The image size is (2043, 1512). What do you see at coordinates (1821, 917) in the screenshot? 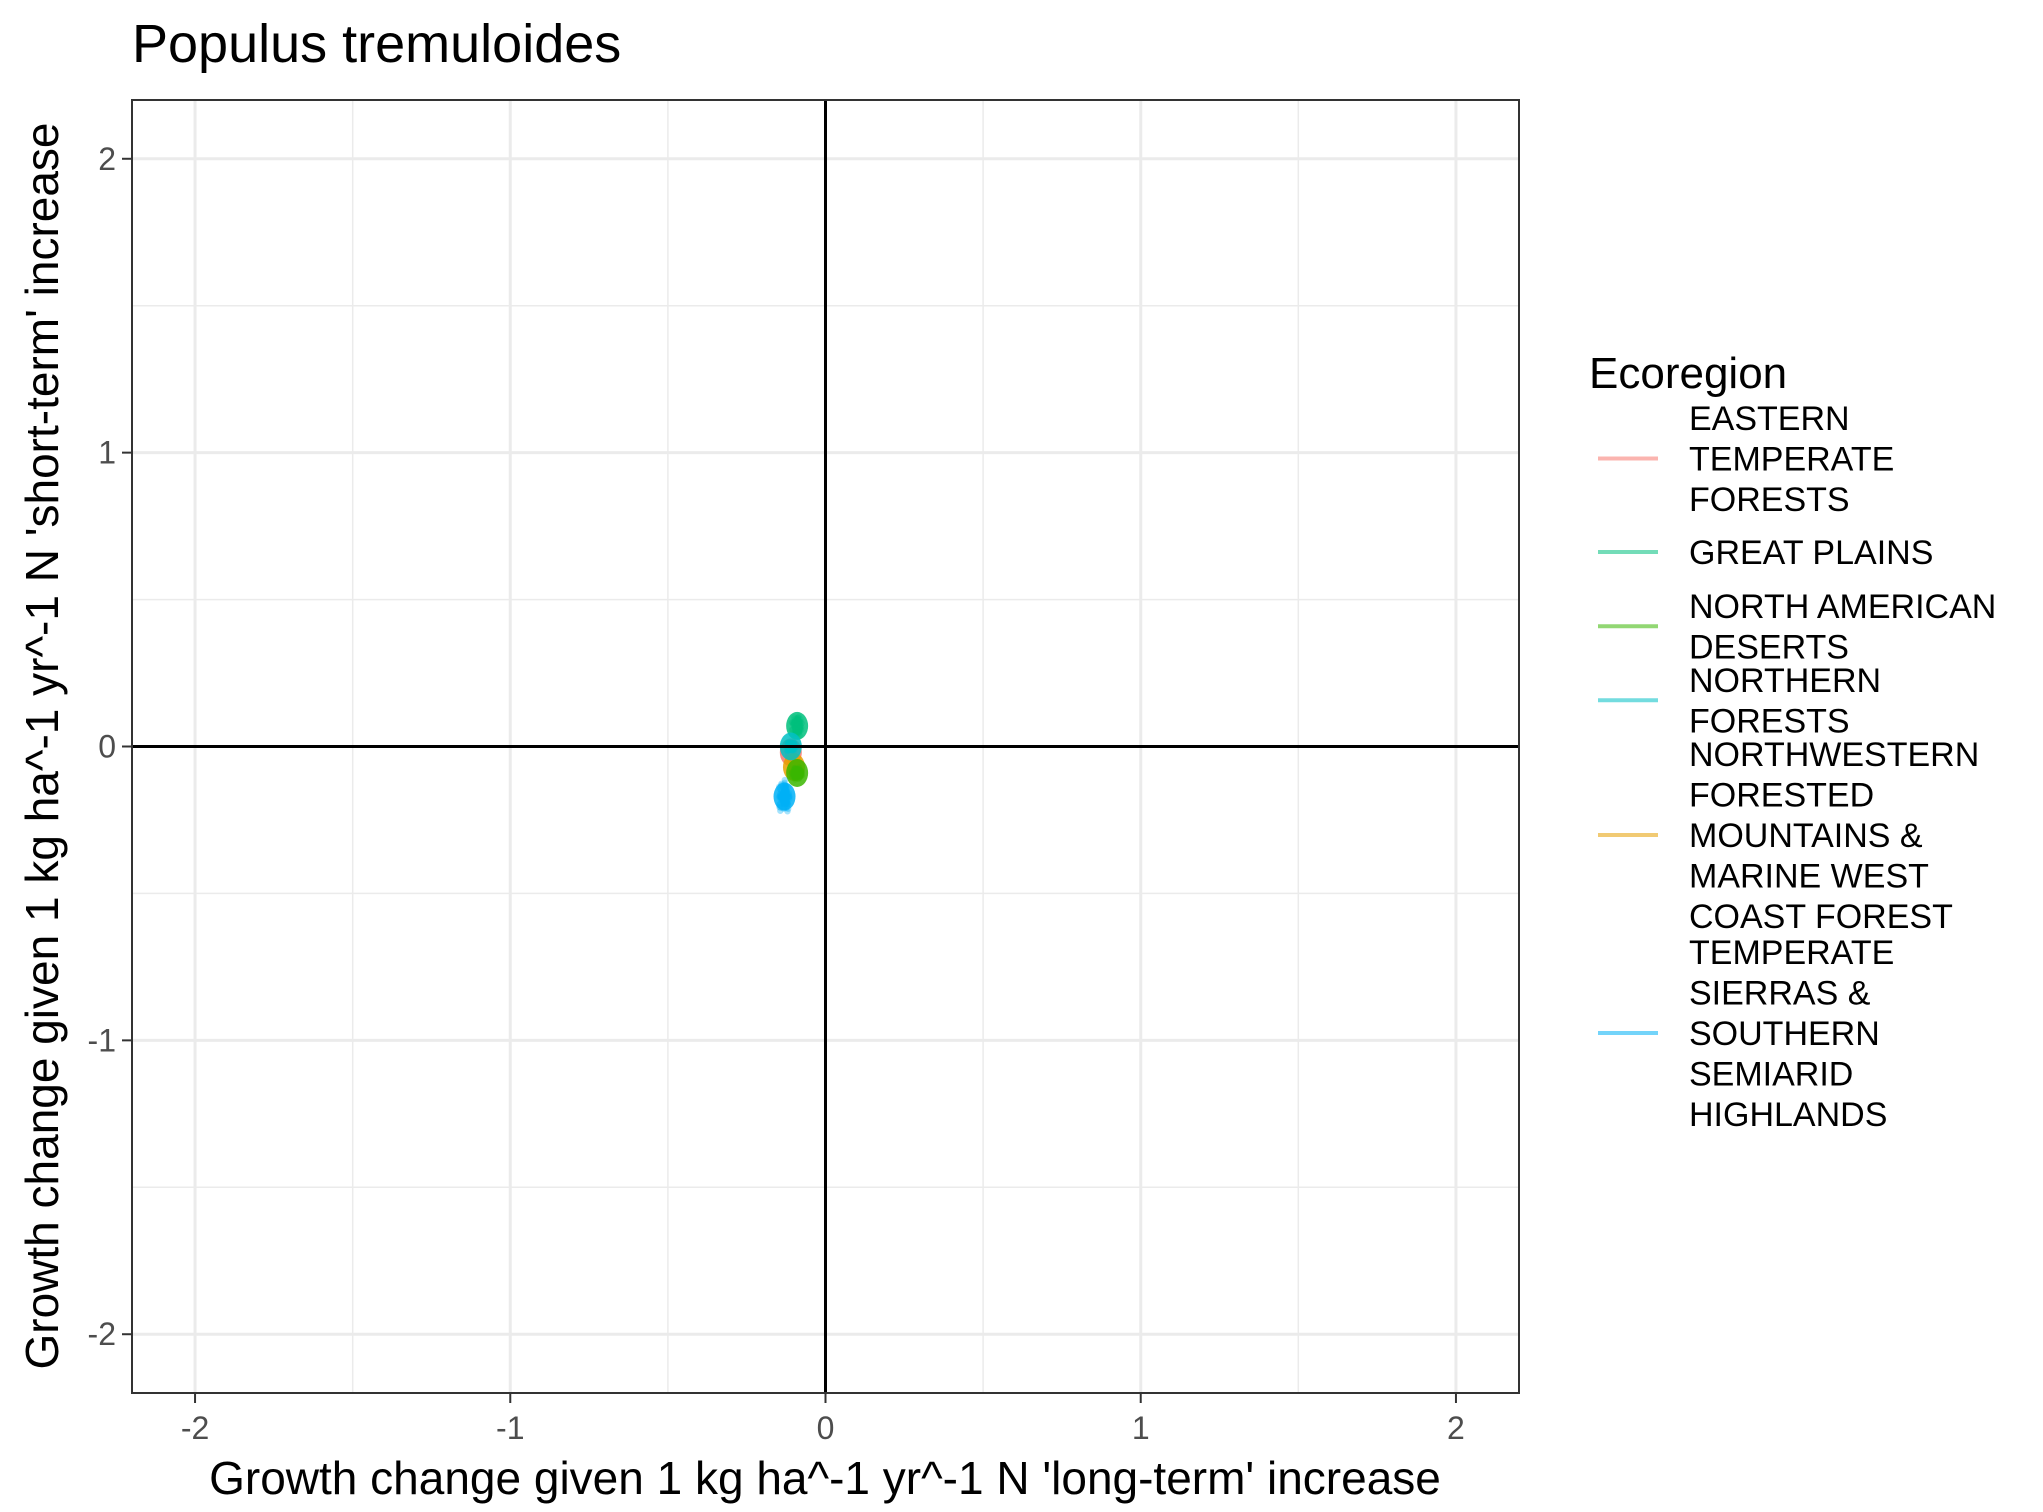
I see `legend-label: COAST FOREST` at bounding box center [1821, 917].